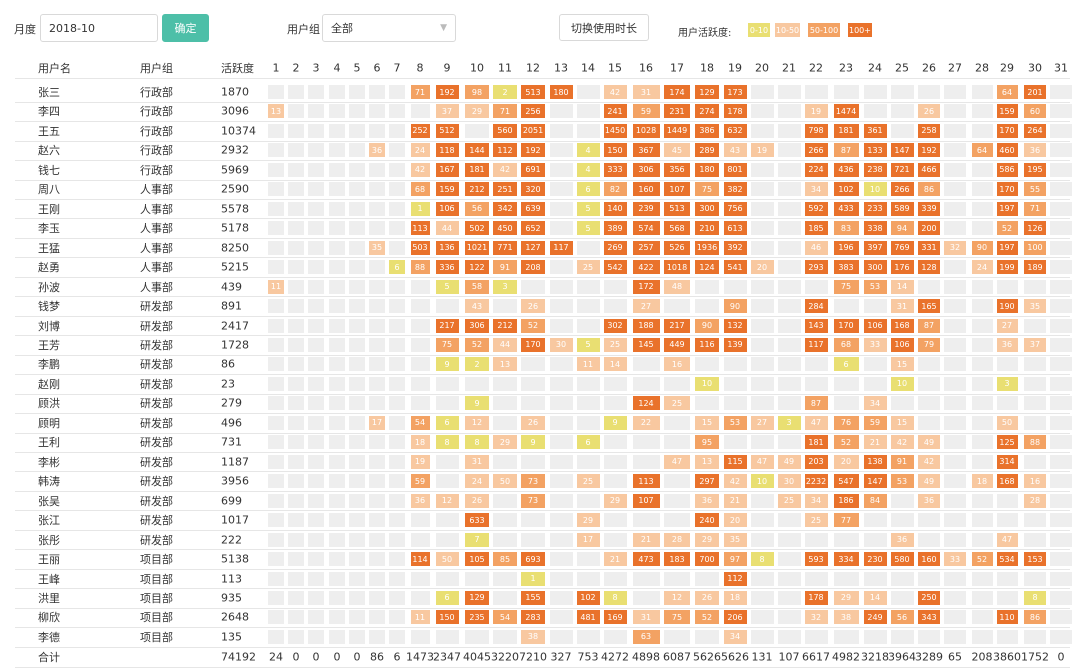  Describe the element at coordinates (588, 68) in the screenshot. I see `day-header: 14` at that location.